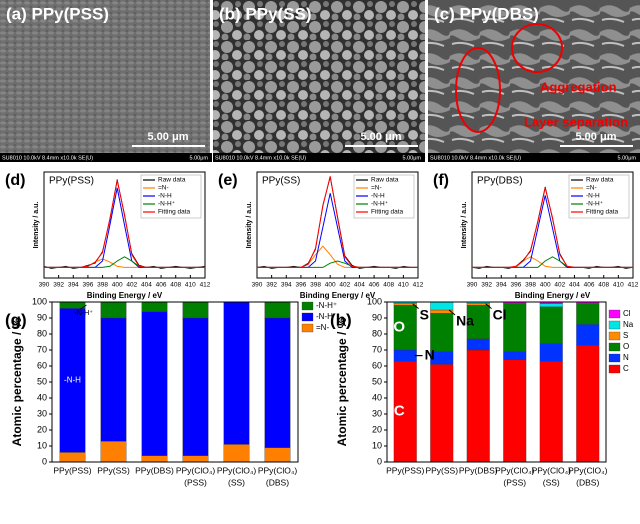  I want to click on x-tick-label: PPy(PSS), so click(72, 470).